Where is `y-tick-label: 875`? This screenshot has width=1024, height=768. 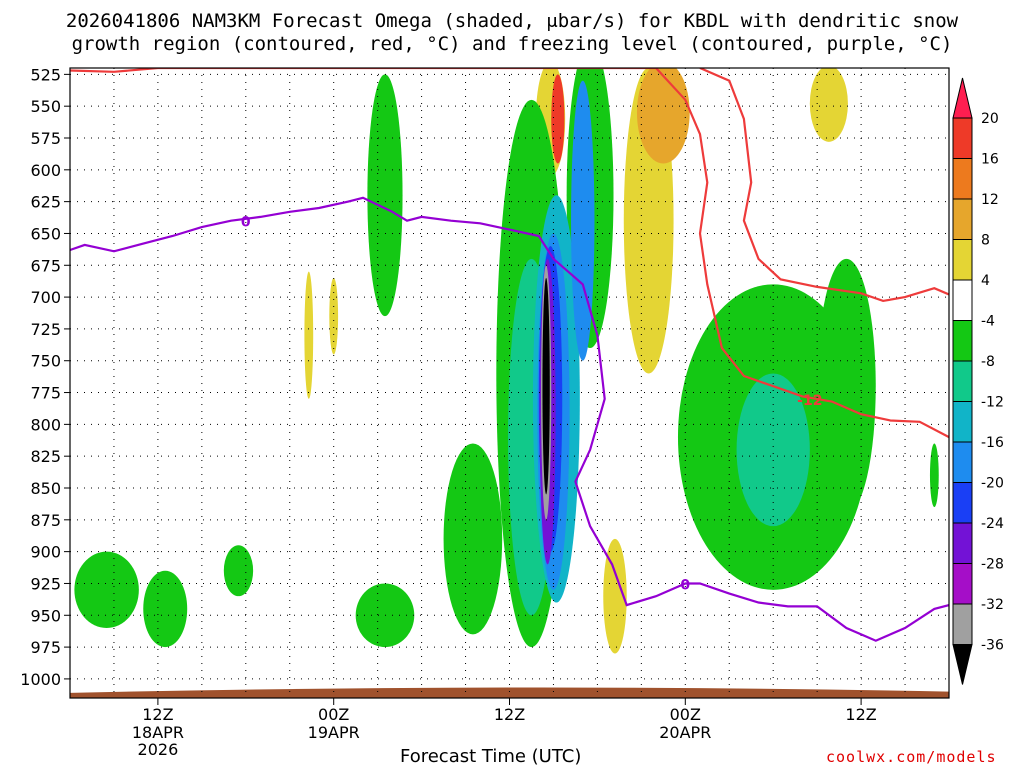
y-tick-label: 875 is located at coordinates (45, 520).